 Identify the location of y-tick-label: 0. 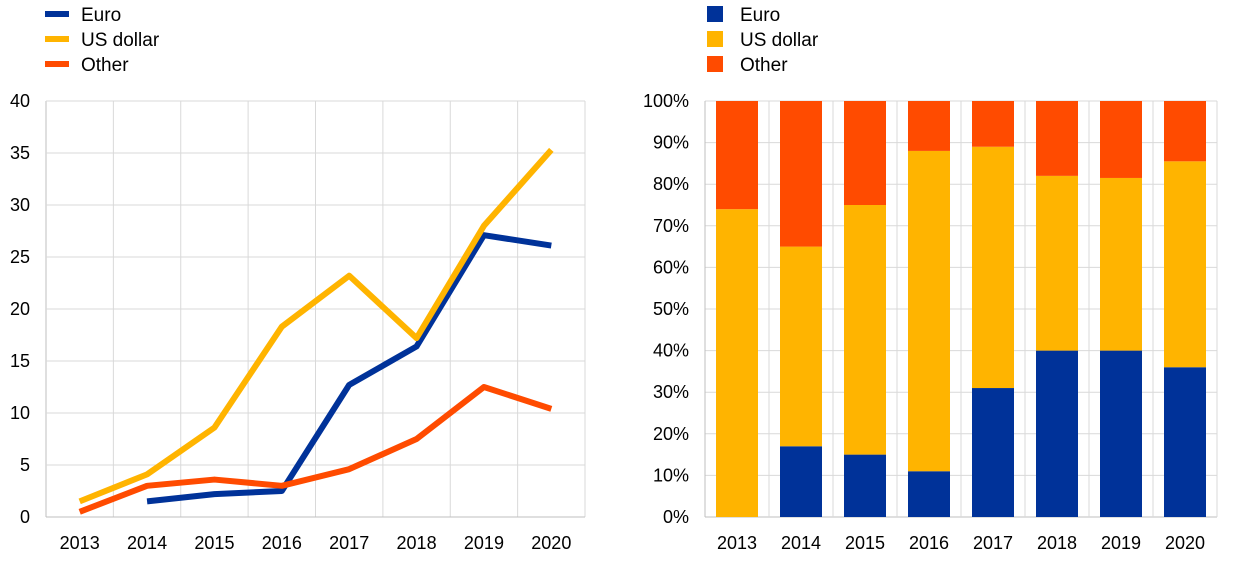
(25, 517).